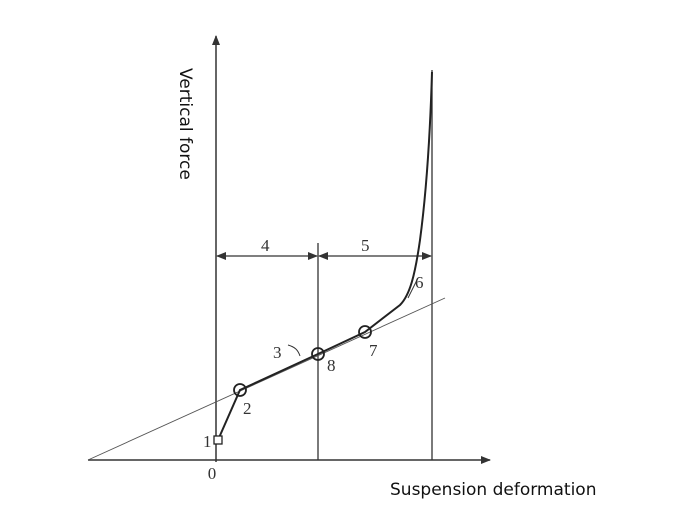 This screenshot has width=690, height=513. What do you see at coordinates (247, 408) in the screenshot?
I see `label: 2` at bounding box center [247, 408].